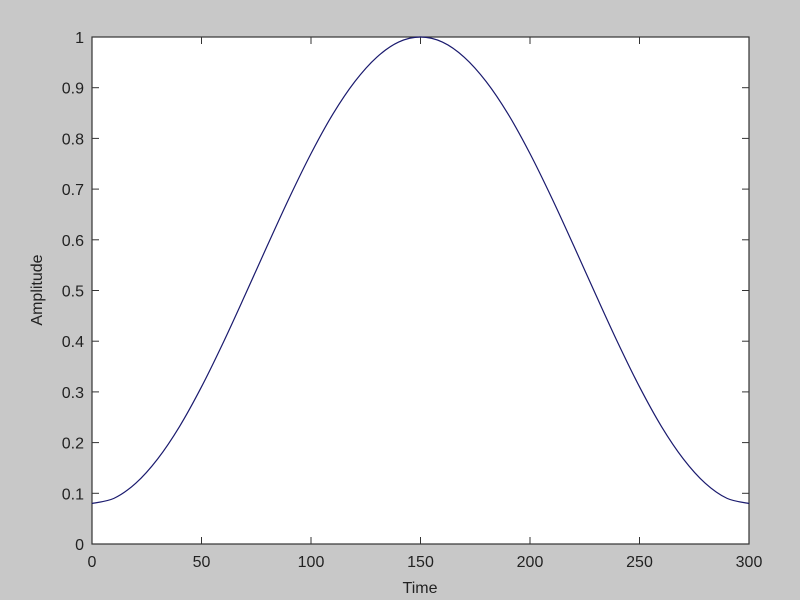 The height and width of the screenshot is (600, 800). What do you see at coordinates (420, 588) in the screenshot?
I see `x-axis-label: Time` at bounding box center [420, 588].